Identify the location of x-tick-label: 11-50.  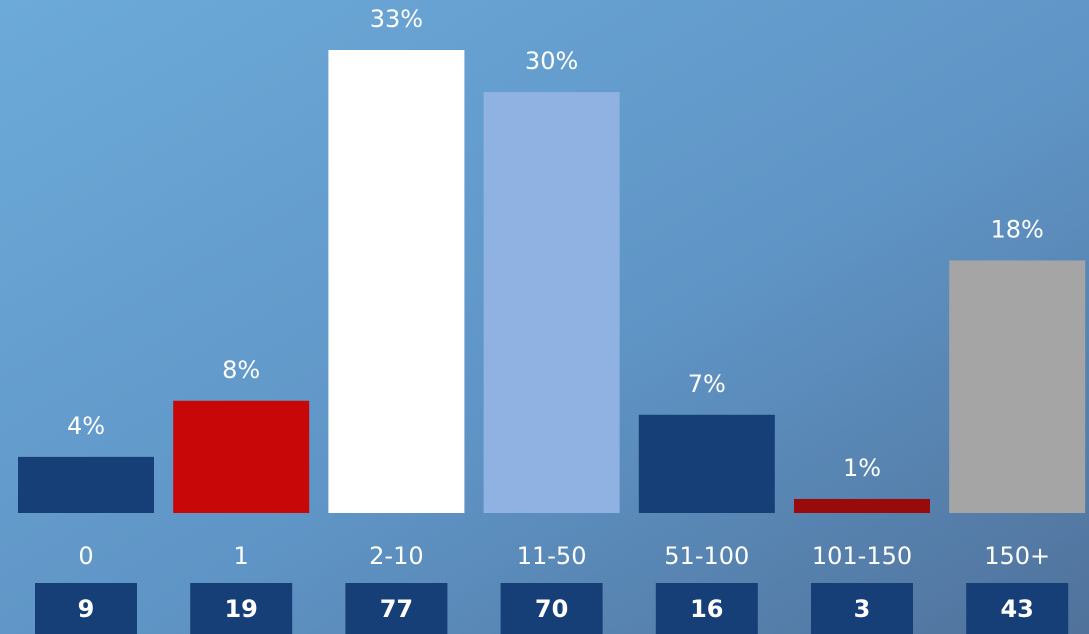
(552, 556).